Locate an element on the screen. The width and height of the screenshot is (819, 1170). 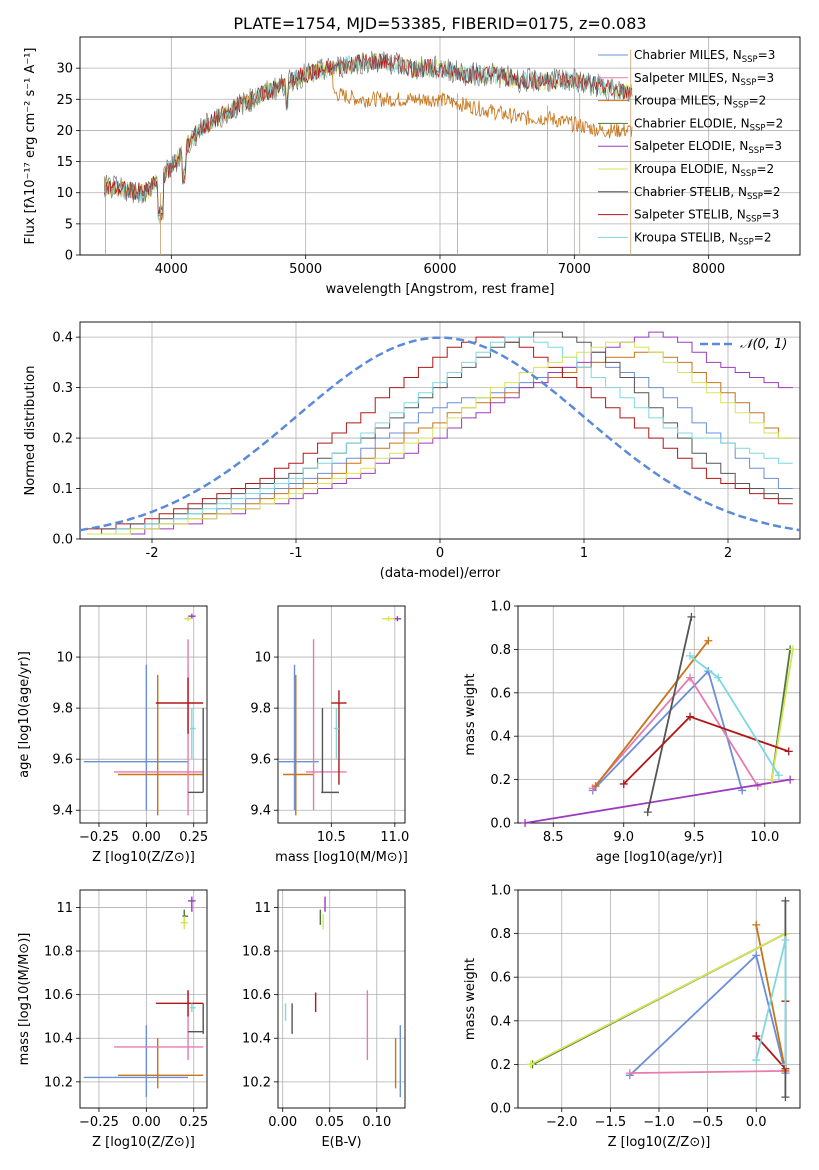
y-tick-label: 10.8 is located at coordinates (58, 952).